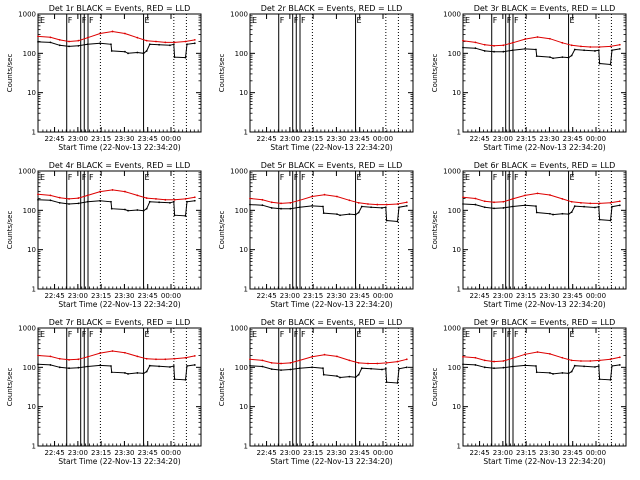 This screenshot has width=640, height=480. What do you see at coordinates (246, 447) in the screenshot?
I see `y-tick-label: 1` at bounding box center [246, 447].